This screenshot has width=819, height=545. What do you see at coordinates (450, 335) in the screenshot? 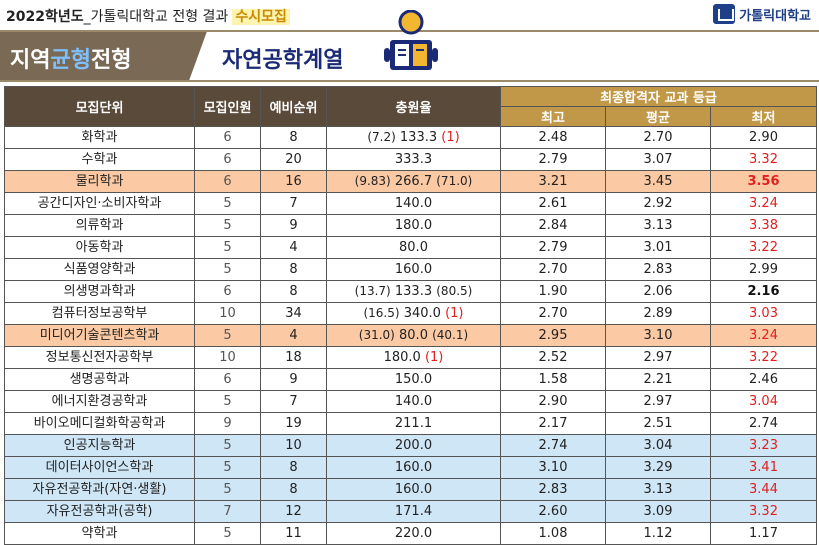
I see `fill-rate-suffix: (40.1)` at bounding box center [450, 335].